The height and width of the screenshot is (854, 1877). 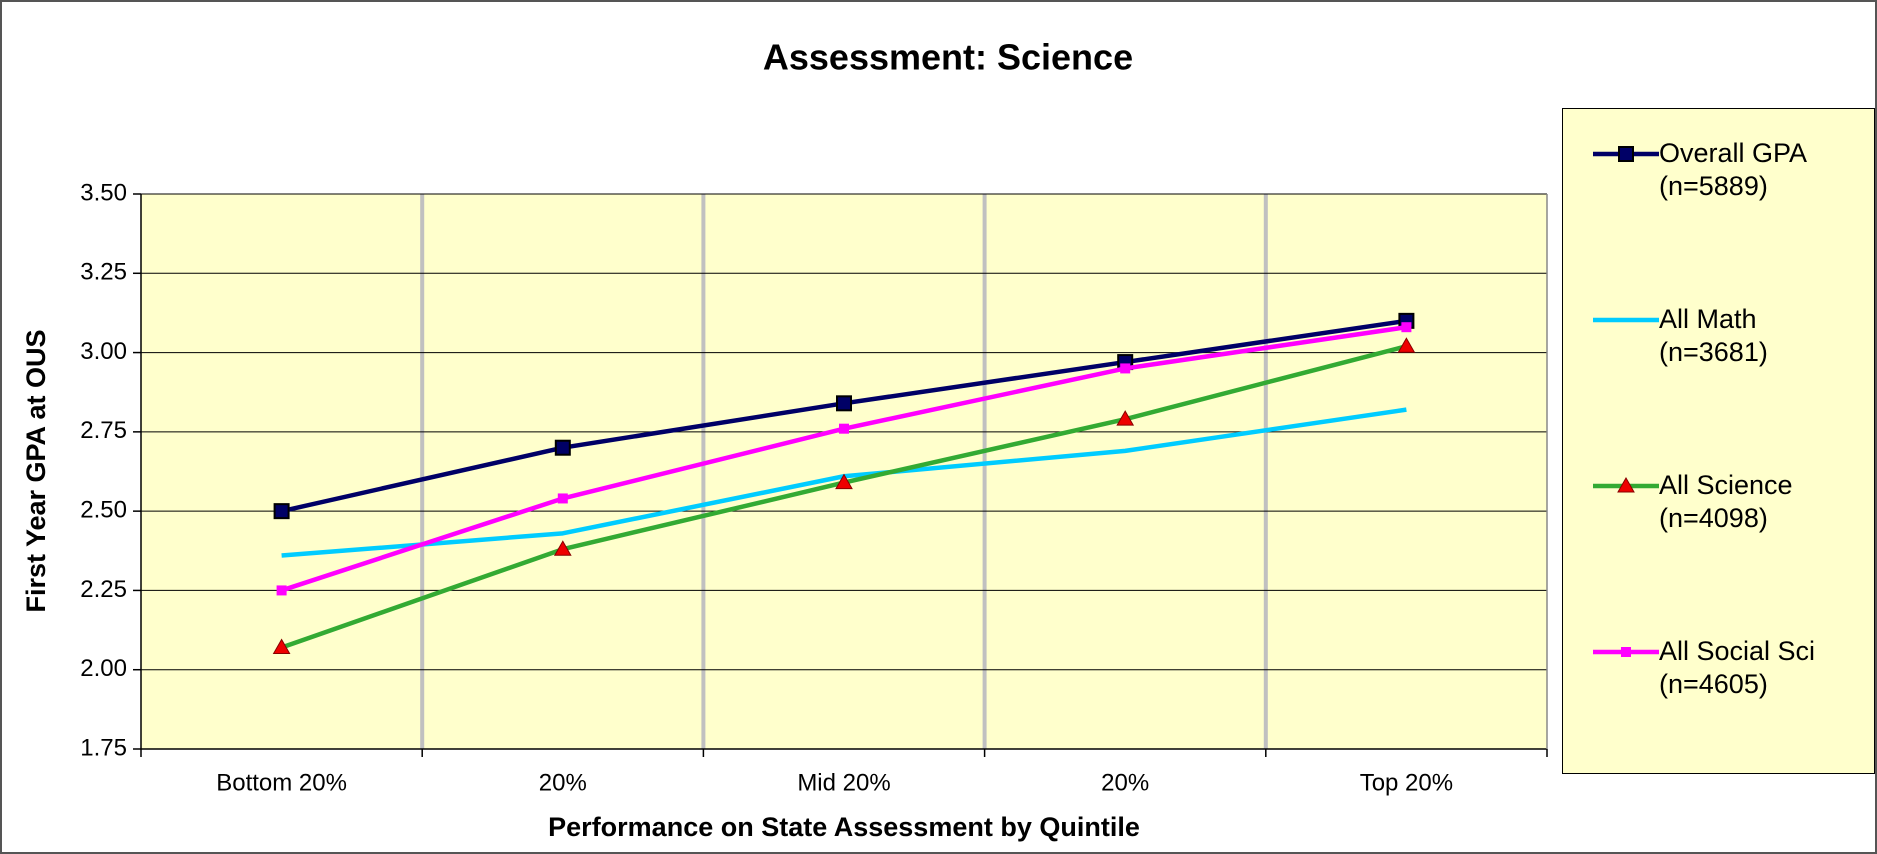 What do you see at coordinates (103, 351) in the screenshot?
I see `y-tick-label: 3.00` at bounding box center [103, 351].